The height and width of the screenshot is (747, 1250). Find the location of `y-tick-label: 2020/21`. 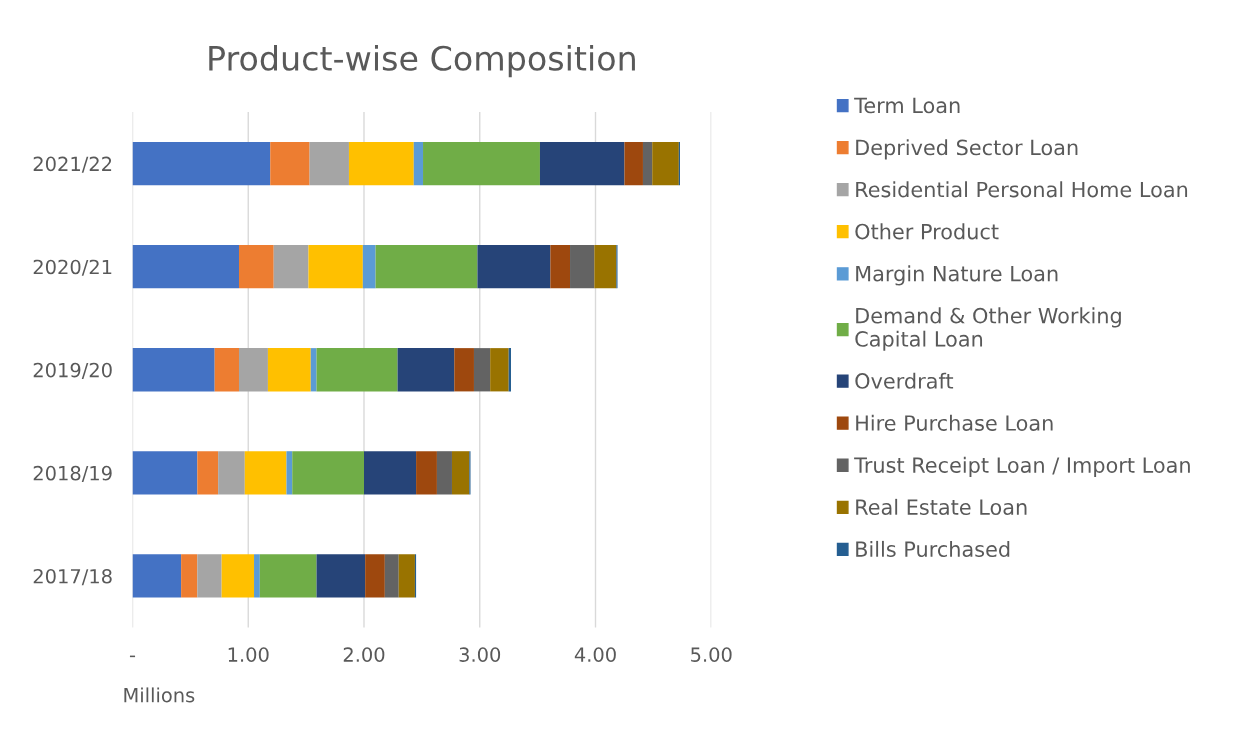

y-tick-label: 2020/21 is located at coordinates (72, 267).